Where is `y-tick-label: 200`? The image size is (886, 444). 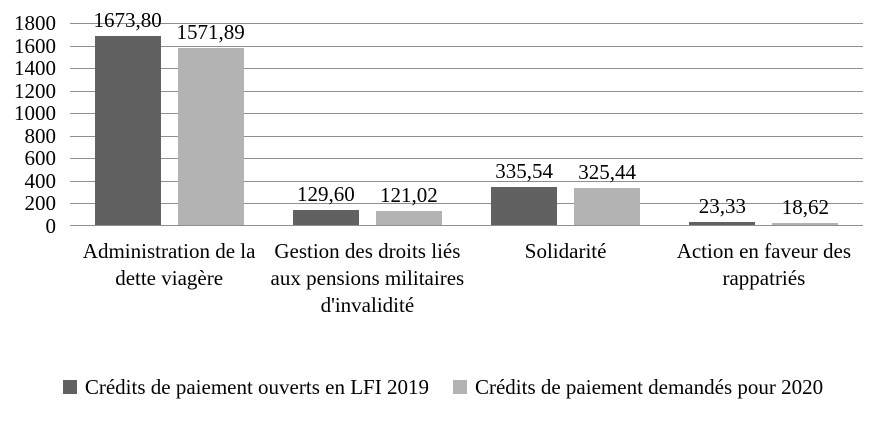 y-tick-label: 200 is located at coordinates (40, 203).